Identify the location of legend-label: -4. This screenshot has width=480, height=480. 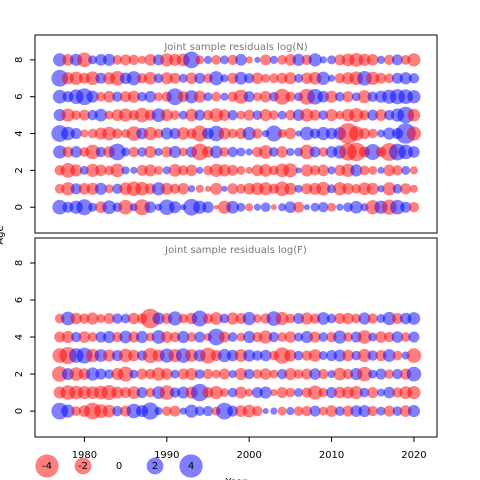
(47, 466).